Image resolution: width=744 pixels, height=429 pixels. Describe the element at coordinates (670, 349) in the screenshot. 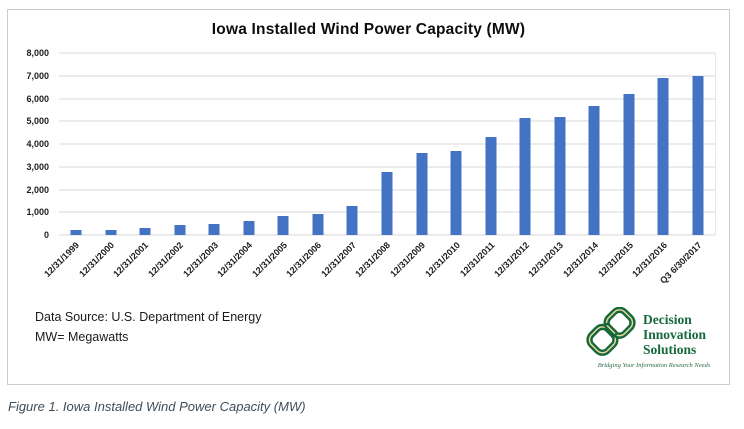

I see `logo-name-line-3: Solutions` at that location.